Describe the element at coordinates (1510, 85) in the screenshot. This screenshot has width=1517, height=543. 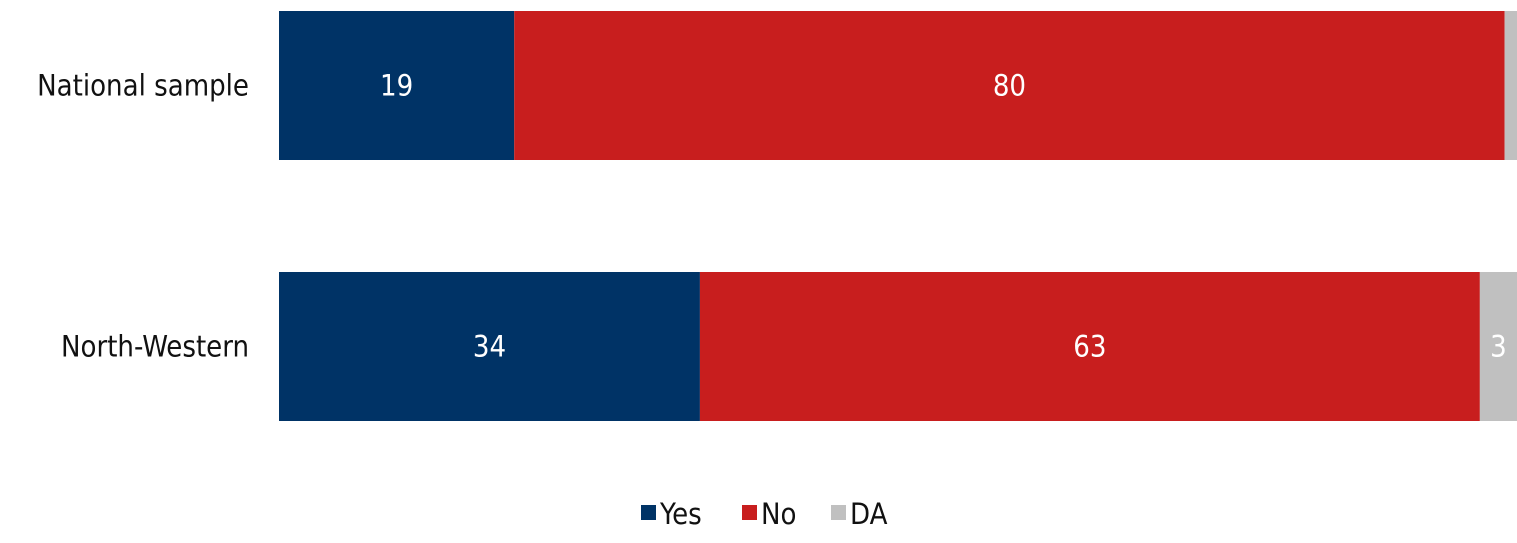
I see `bar-da-national-sample` at that location.